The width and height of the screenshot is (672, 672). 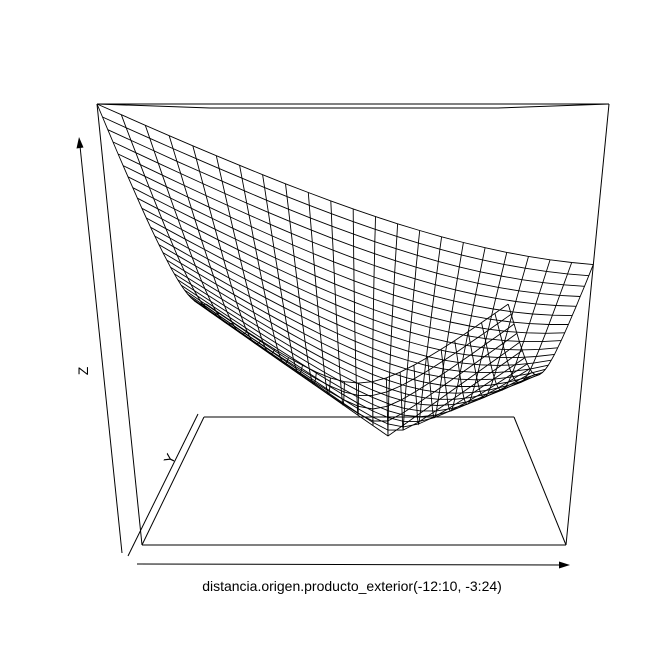 What do you see at coordinates (153, 106) in the screenshot?
I see `box-edge-top-left` at bounding box center [153, 106].